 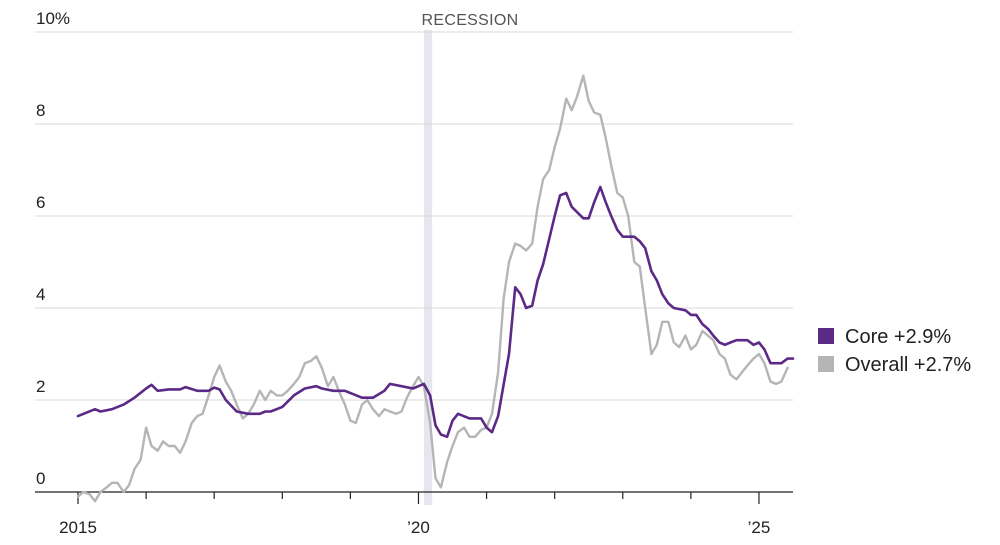 What do you see at coordinates (418, 527) in the screenshot?
I see `x-tick-label: ’20` at bounding box center [418, 527].